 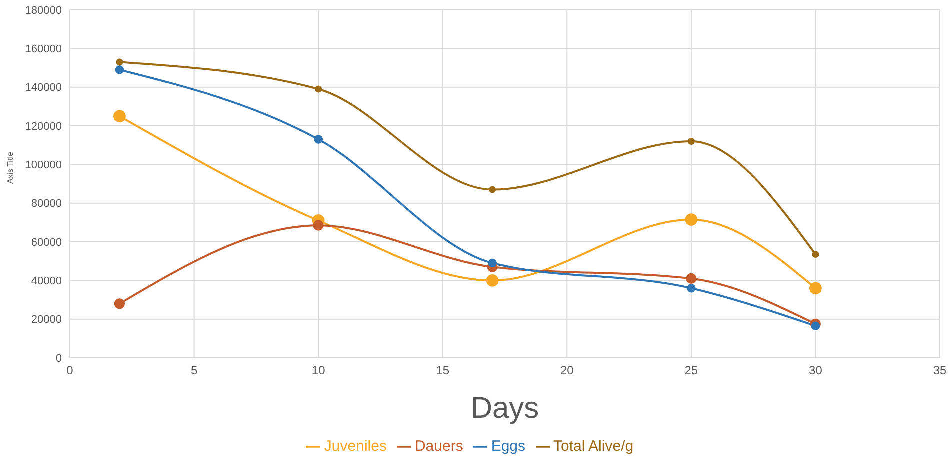 I want to click on legend-label: Dauers, so click(x=439, y=446).